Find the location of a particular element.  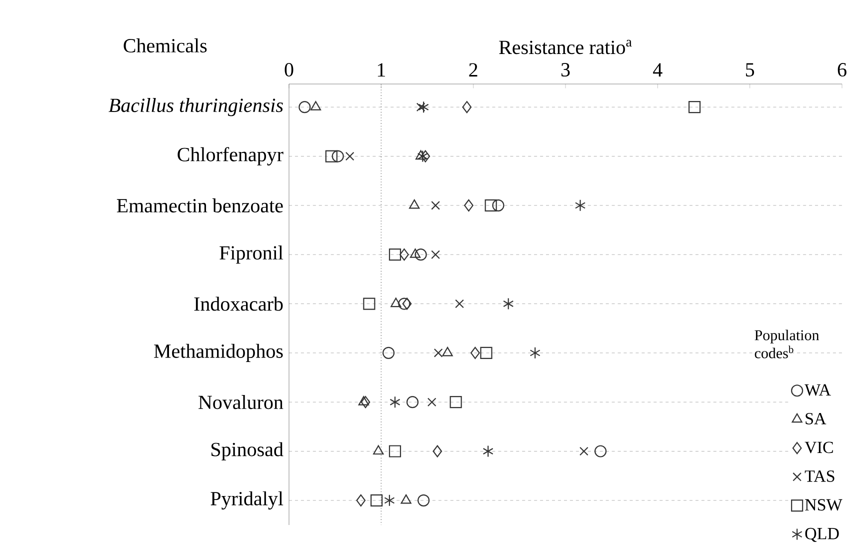

x-tick-label: 3 is located at coordinates (565, 69).